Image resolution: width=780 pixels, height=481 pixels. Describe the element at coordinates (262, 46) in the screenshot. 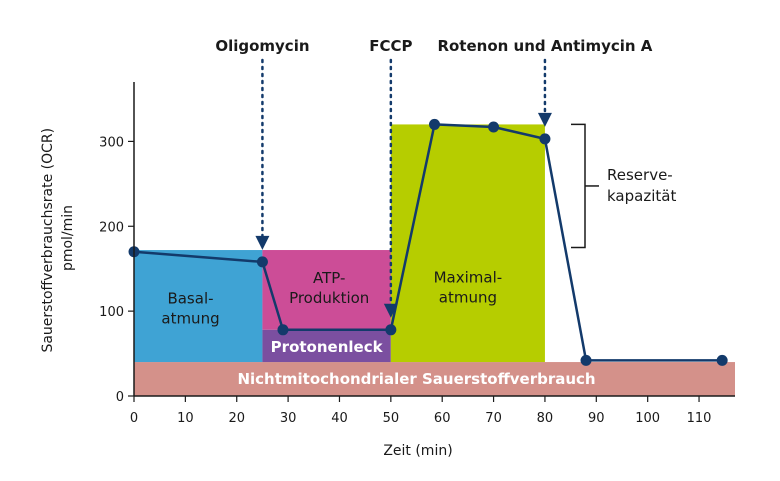

I see `injection-label: Oligomycin` at that location.